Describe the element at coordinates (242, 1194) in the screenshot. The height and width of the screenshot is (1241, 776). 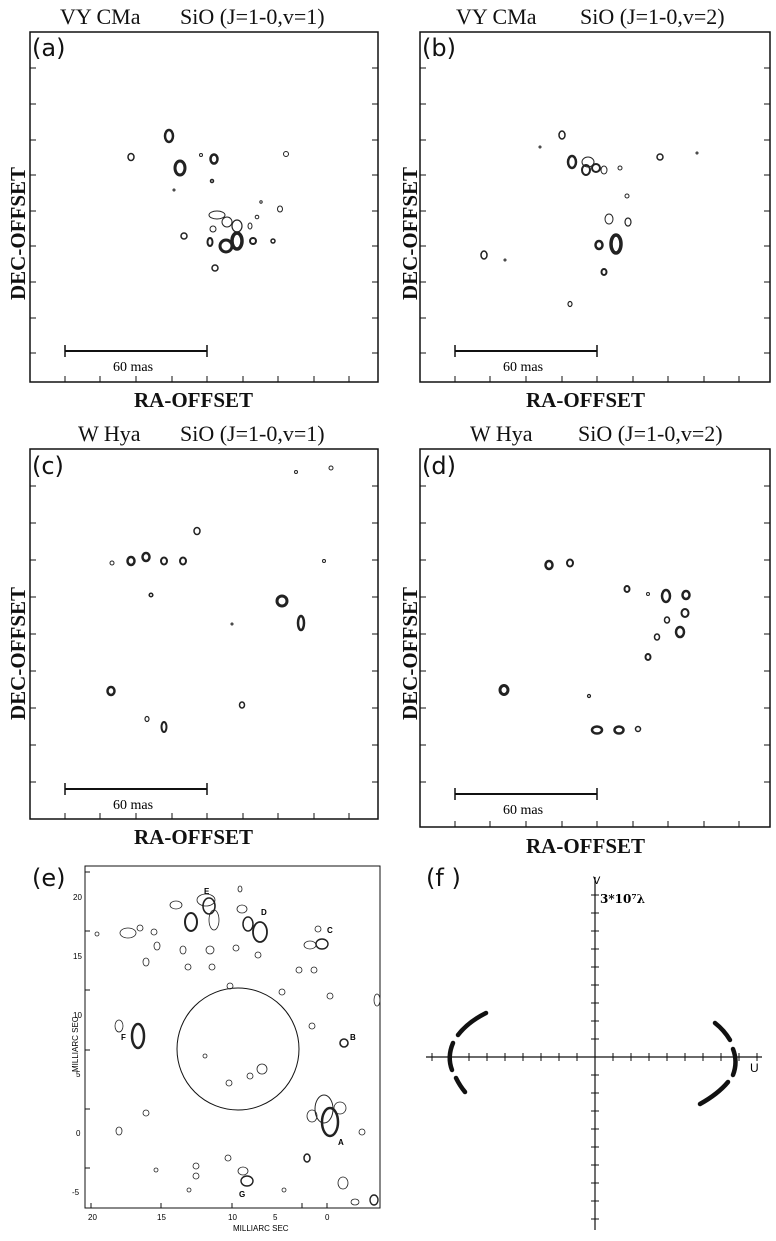
I see `panel-e-spot-g: G` at that location.